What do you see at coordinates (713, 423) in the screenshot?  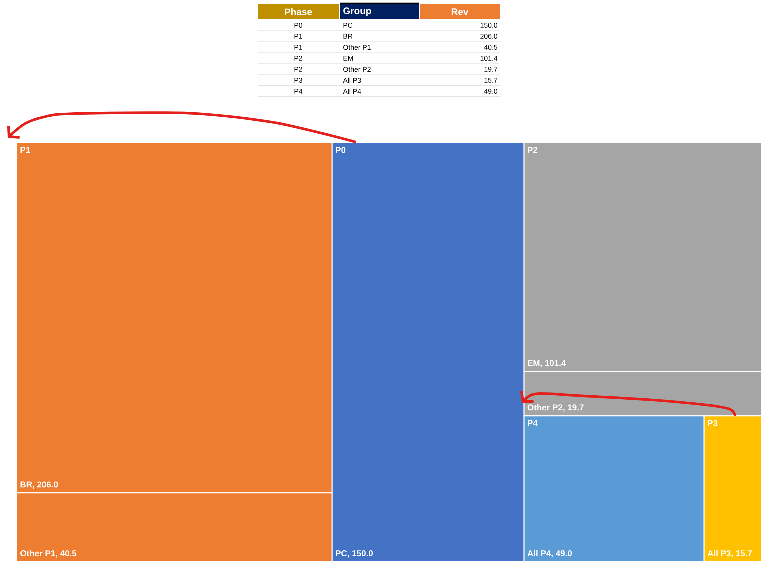 I see `series-label: P3` at bounding box center [713, 423].